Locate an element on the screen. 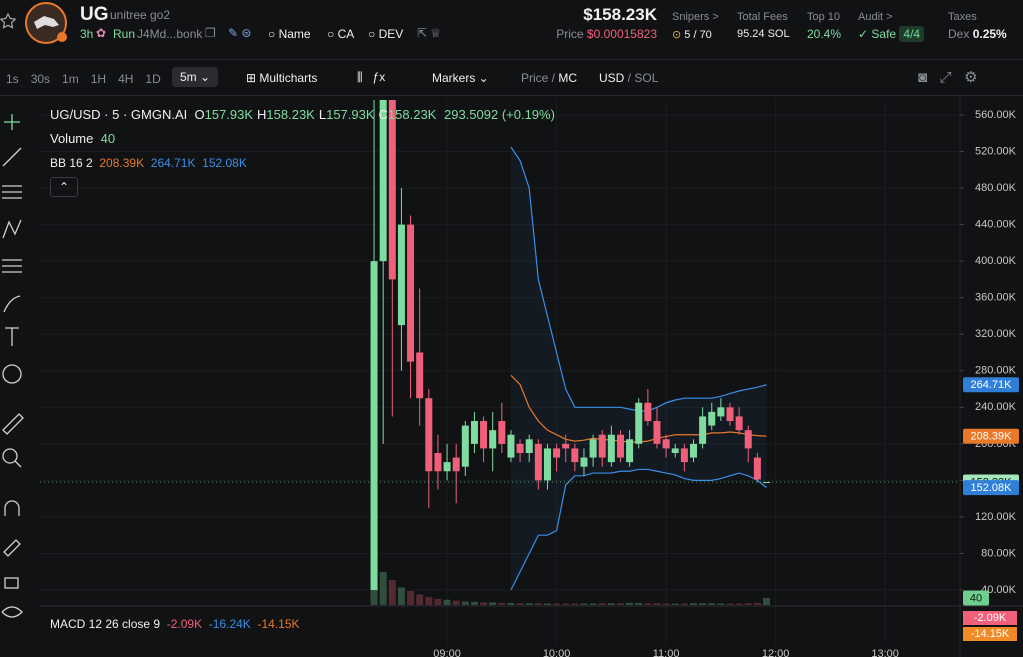  token-address: J4Md...bonk is located at coordinates (170, 34).